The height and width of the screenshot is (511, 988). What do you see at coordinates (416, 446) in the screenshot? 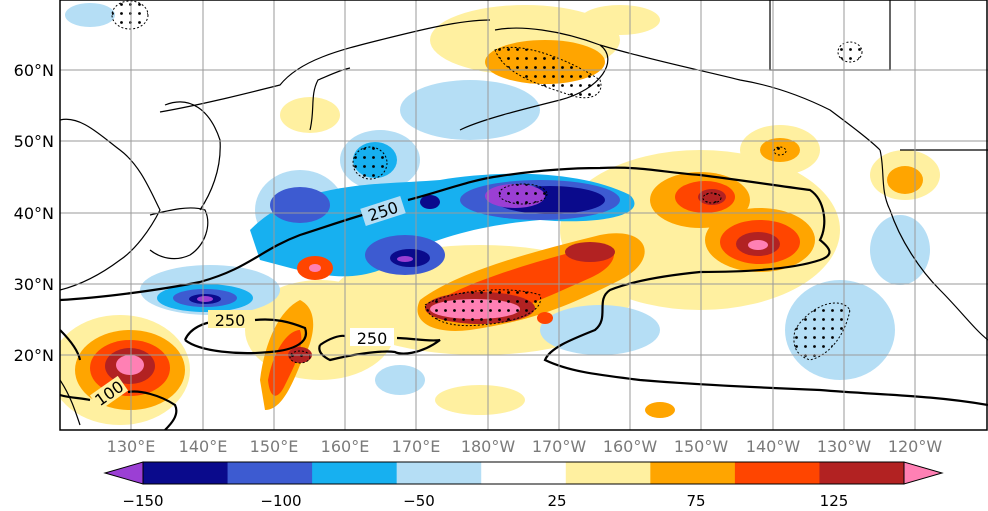
I see `lon-label: 170°E` at bounding box center [416, 446].